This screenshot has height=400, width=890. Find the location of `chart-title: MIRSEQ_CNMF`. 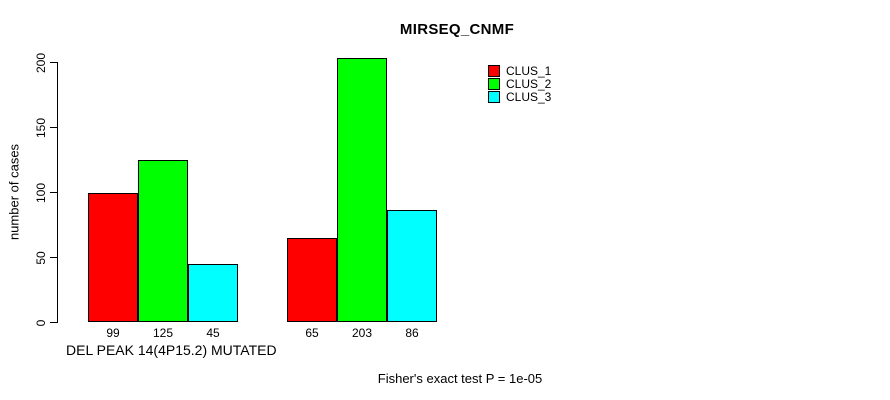

chart-title: MIRSEQ_CNMF is located at coordinates (457, 29).